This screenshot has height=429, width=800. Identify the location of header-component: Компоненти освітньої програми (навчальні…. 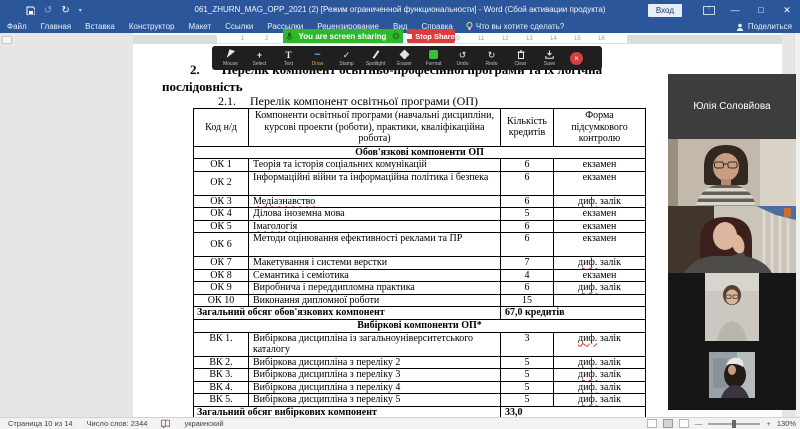
(374, 127).